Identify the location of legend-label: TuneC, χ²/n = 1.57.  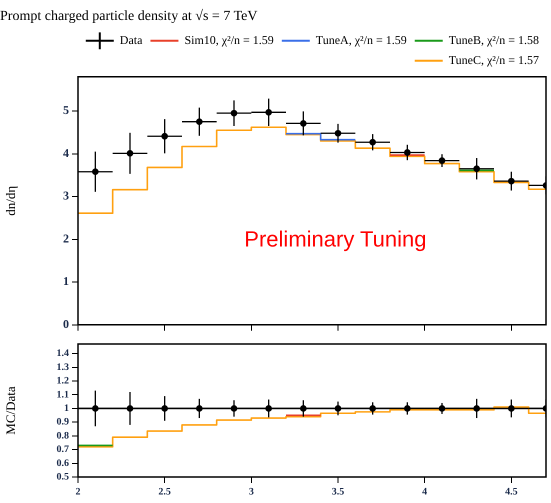
(493, 59).